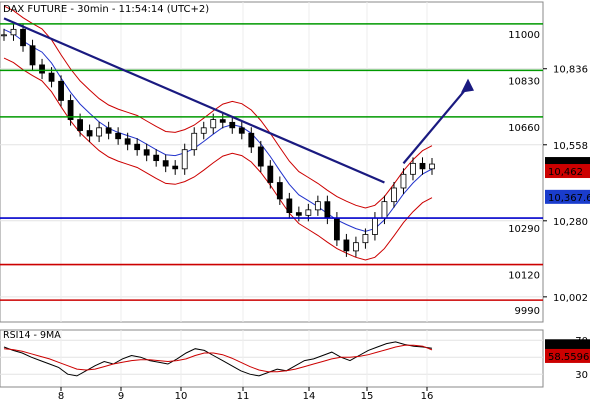  What do you see at coordinates (243, 395) in the screenshot?
I see `x-tick-label: 11` at bounding box center [243, 395].